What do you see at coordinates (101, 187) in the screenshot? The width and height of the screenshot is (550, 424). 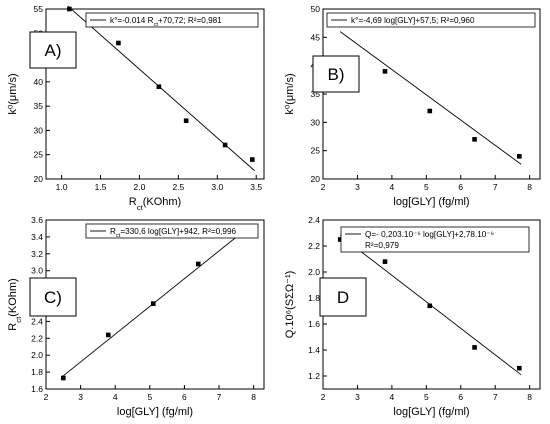 I see `x-tick-label: 1.5` at bounding box center [101, 187].